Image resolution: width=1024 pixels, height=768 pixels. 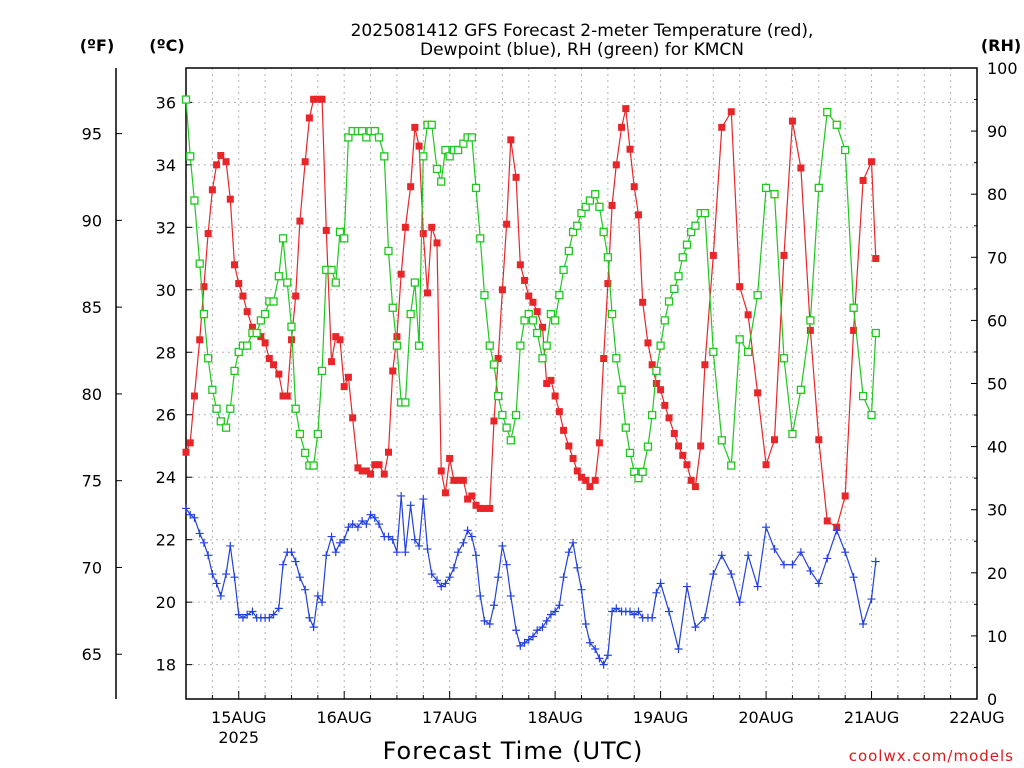 I want to click on tick-label-f: 85, so click(x=92, y=307).